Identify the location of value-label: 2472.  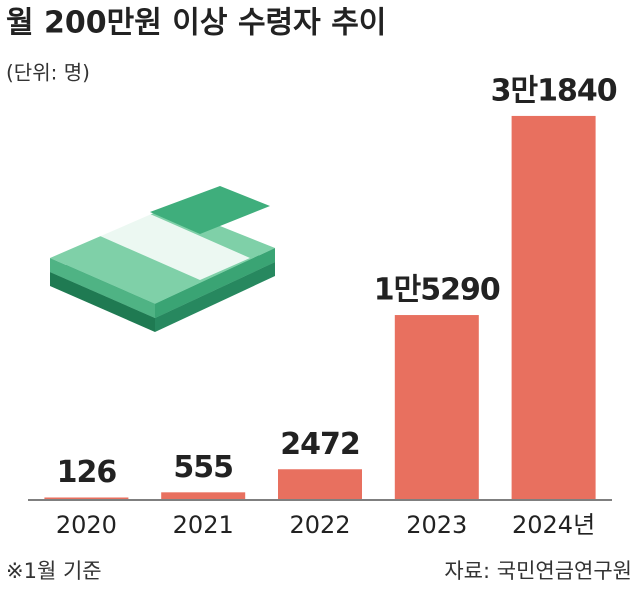
(320, 444).